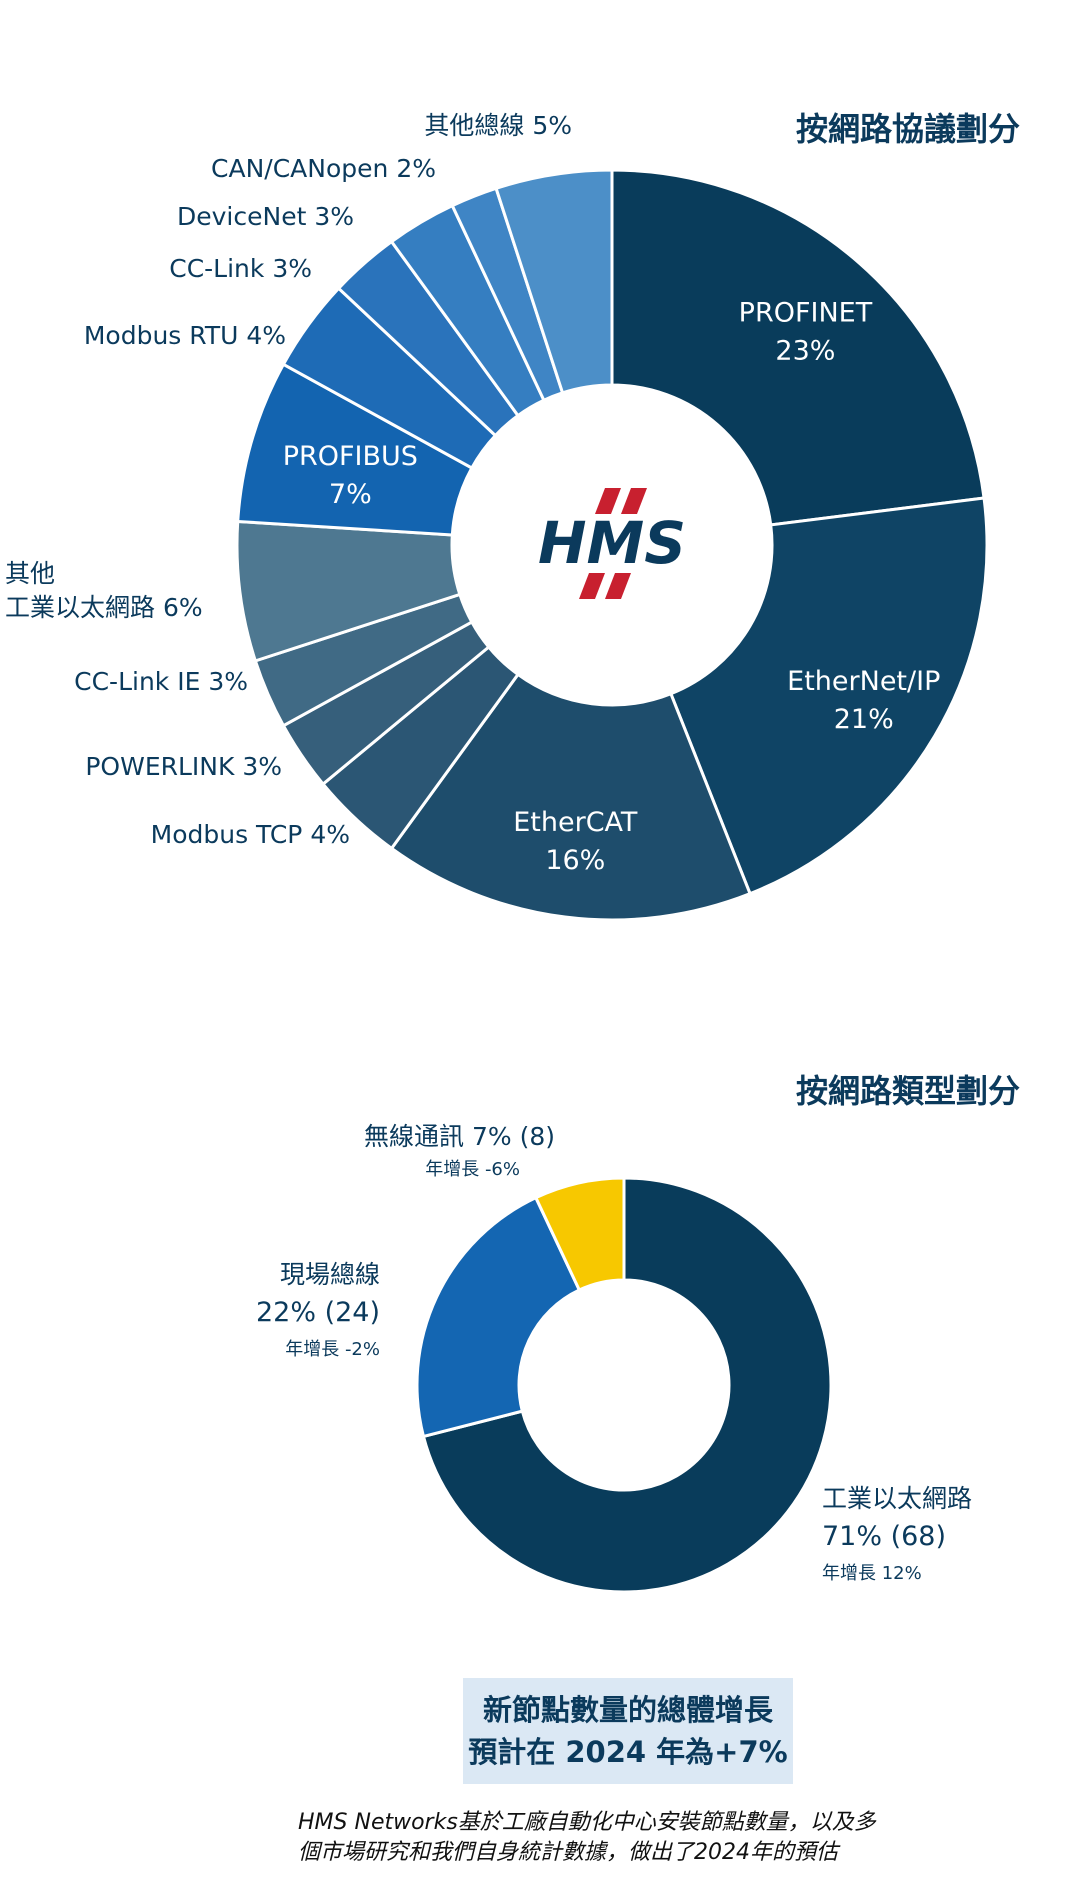  Describe the element at coordinates (568, 1852) in the screenshot. I see `footnote-line-2: 個市場研究和我們自身統計數據，做出了2024年的預估` at that location.